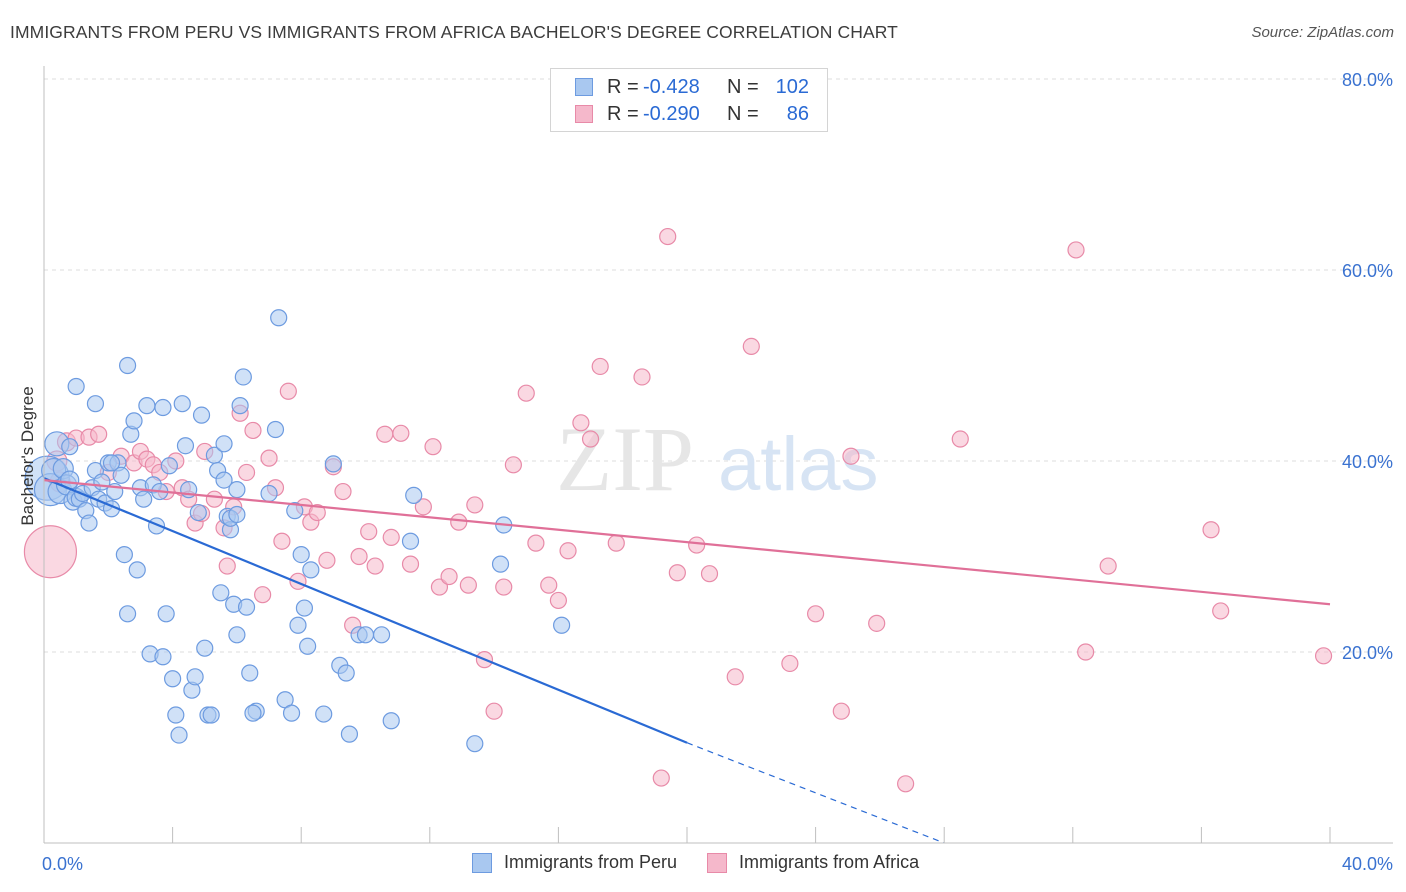 Image resolution: width=1406 pixels, height=892 pixels. Describe the element at coordinates (671, 86) in the screenshot. I see `legend-r-value: -0.428` at that location.